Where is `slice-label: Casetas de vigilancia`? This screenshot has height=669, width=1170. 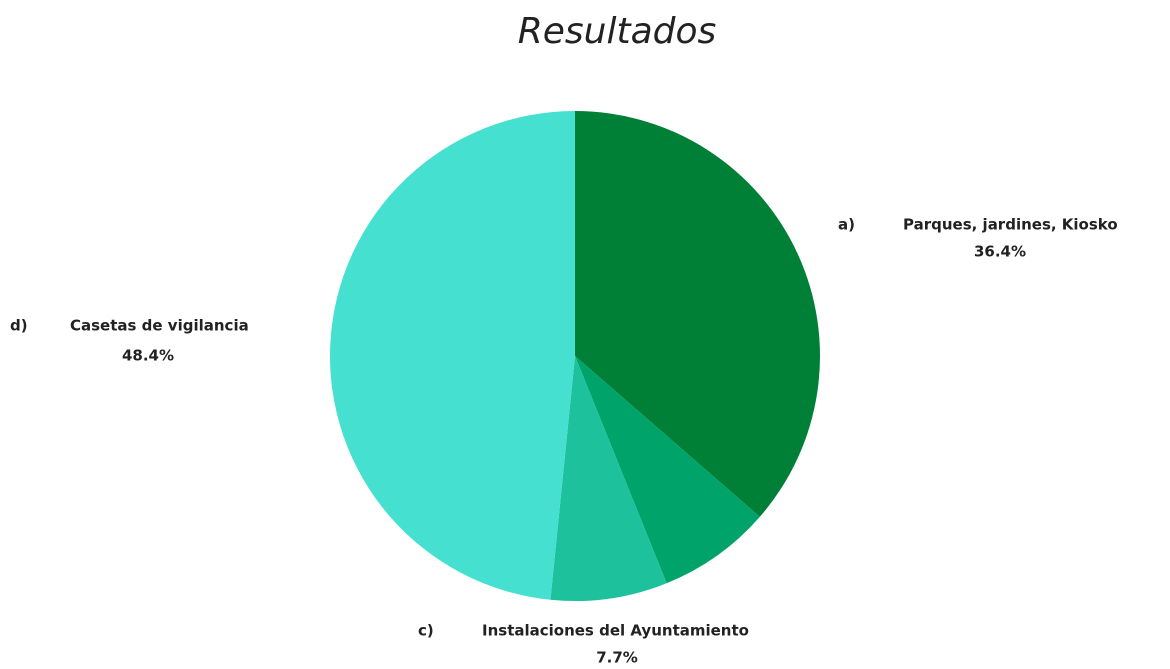
slice-label: Casetas de vigilancia is located at coordinates (159, 326).